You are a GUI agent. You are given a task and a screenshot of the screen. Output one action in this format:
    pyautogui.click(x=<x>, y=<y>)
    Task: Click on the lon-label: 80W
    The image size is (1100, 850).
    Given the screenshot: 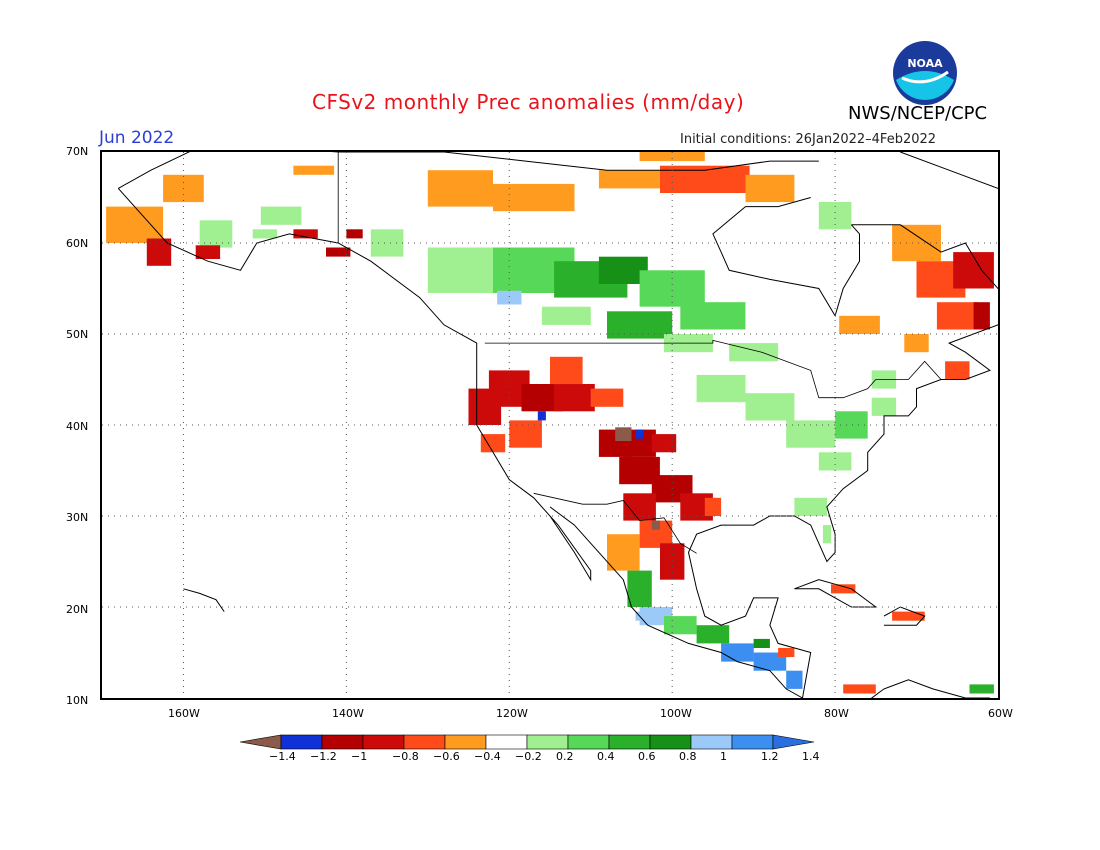 What is the action you would take?
    pyautogui.click(x=836, y=713)
    